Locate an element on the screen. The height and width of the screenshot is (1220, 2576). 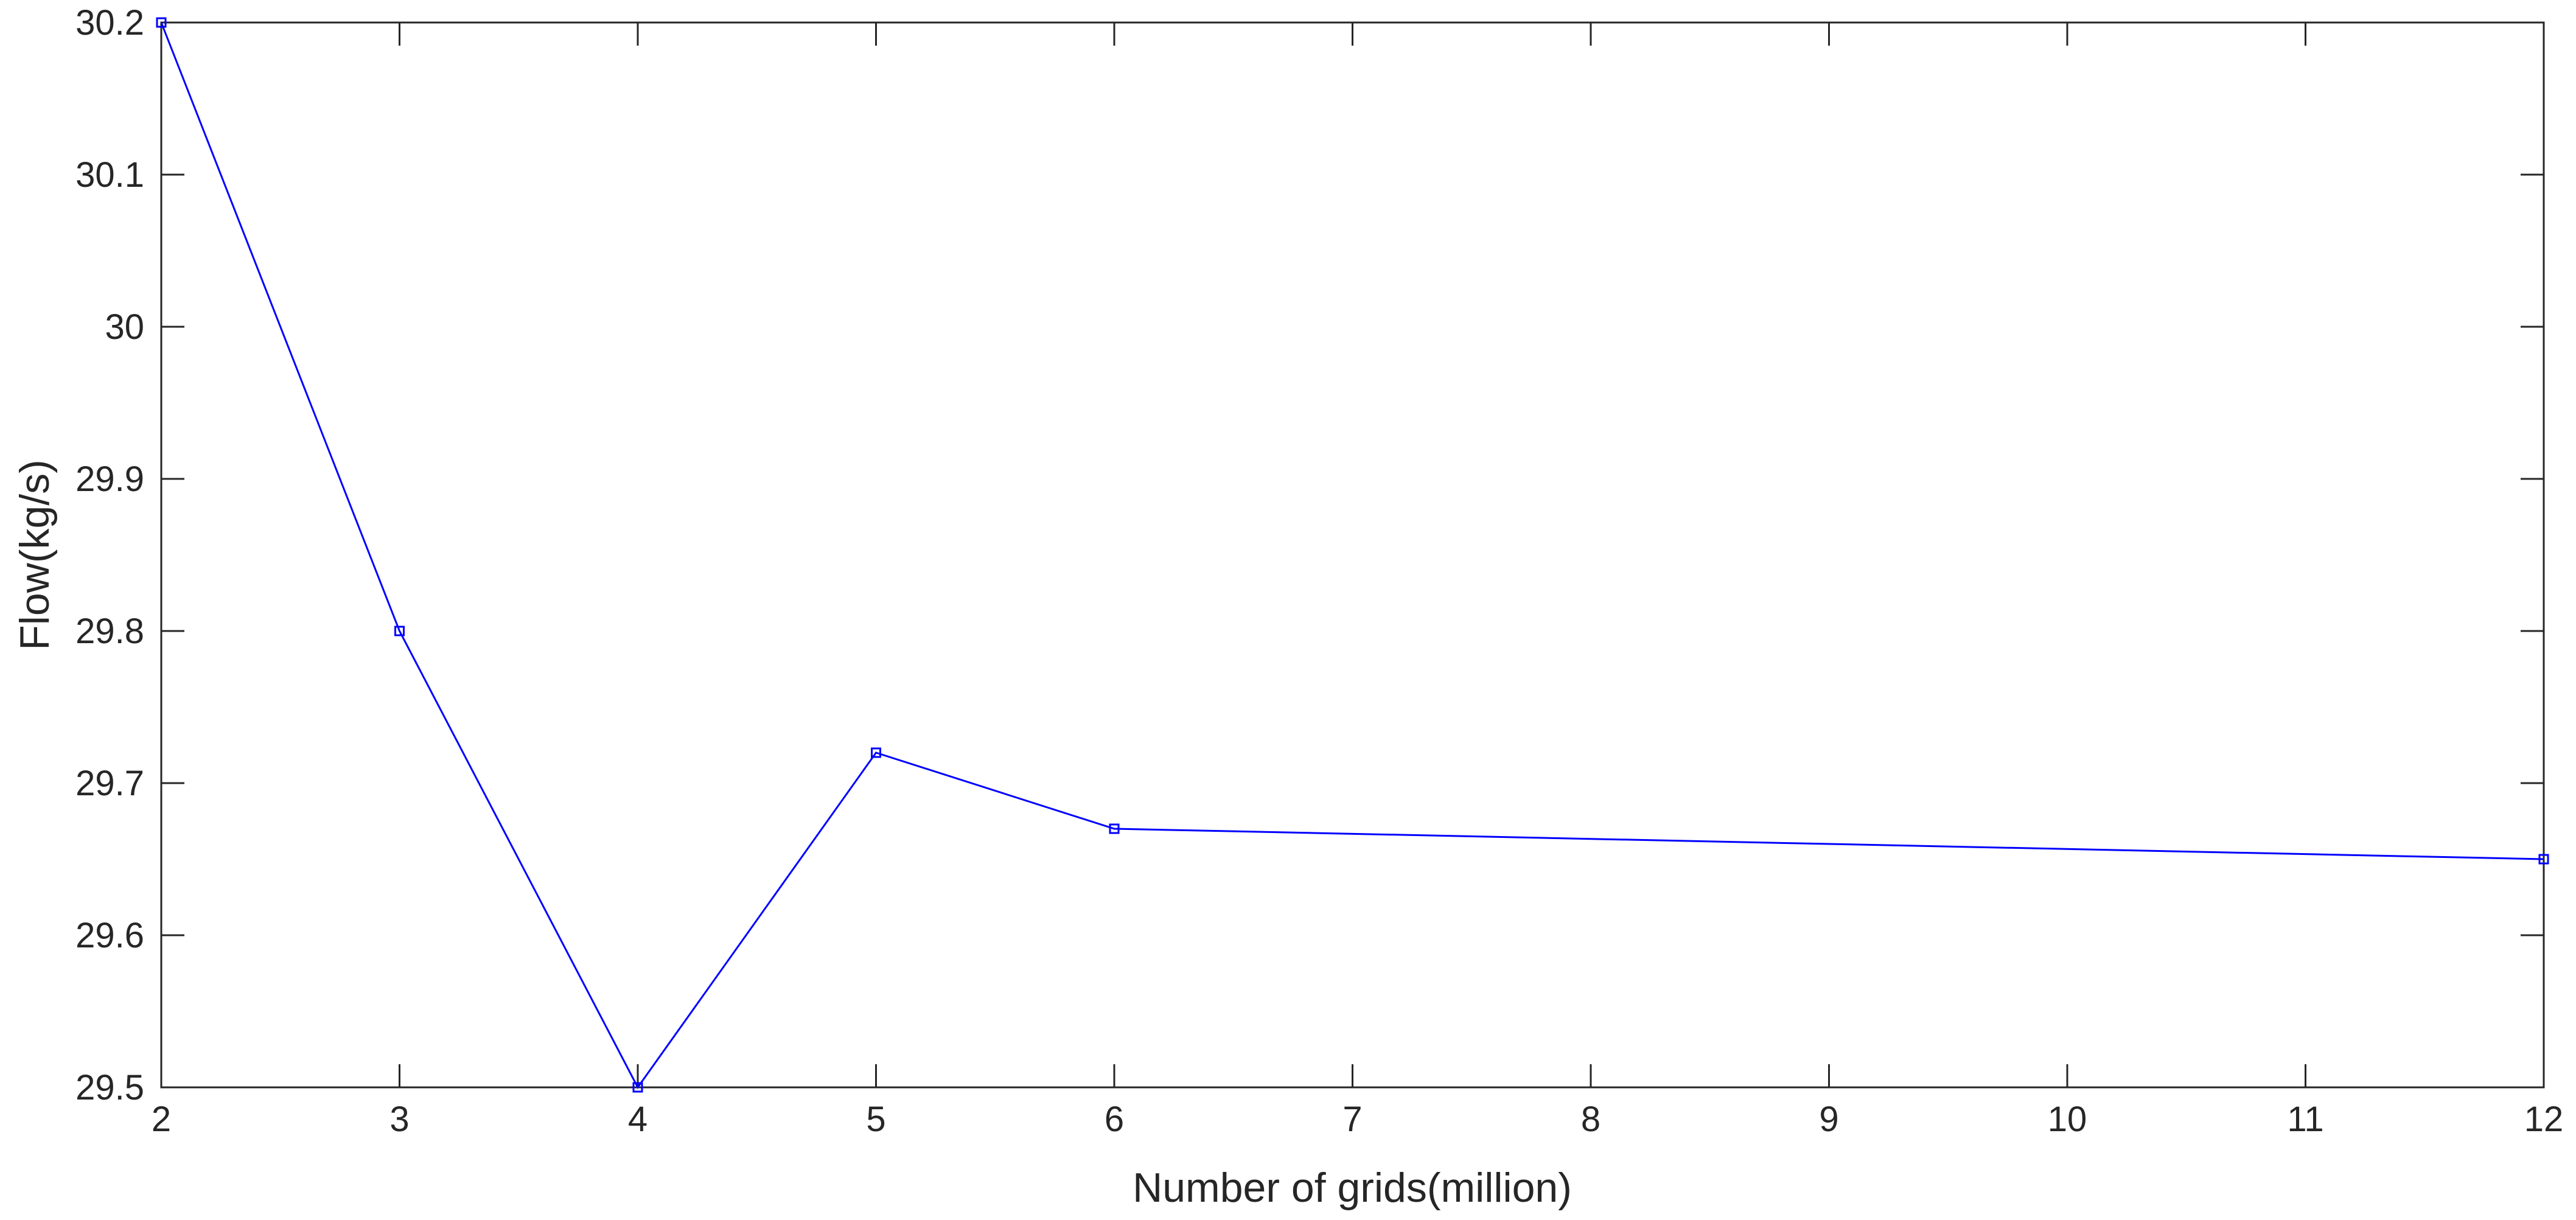
x-tick-label: 6 is located at coordinates (1114, 1119).